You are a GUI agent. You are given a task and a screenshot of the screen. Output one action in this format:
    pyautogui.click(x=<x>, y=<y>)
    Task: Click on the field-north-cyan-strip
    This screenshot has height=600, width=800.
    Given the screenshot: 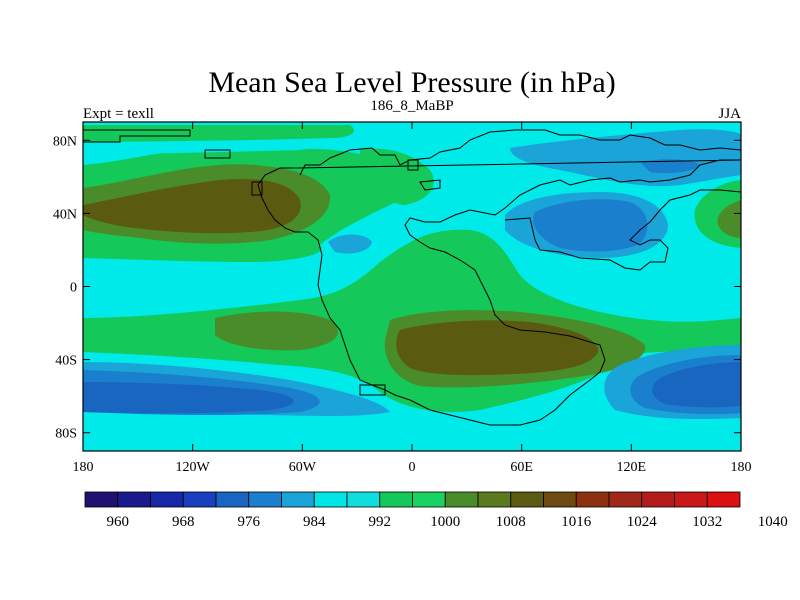 What is the action you would take?
    pyautogui.click(x=201, y=147)
    